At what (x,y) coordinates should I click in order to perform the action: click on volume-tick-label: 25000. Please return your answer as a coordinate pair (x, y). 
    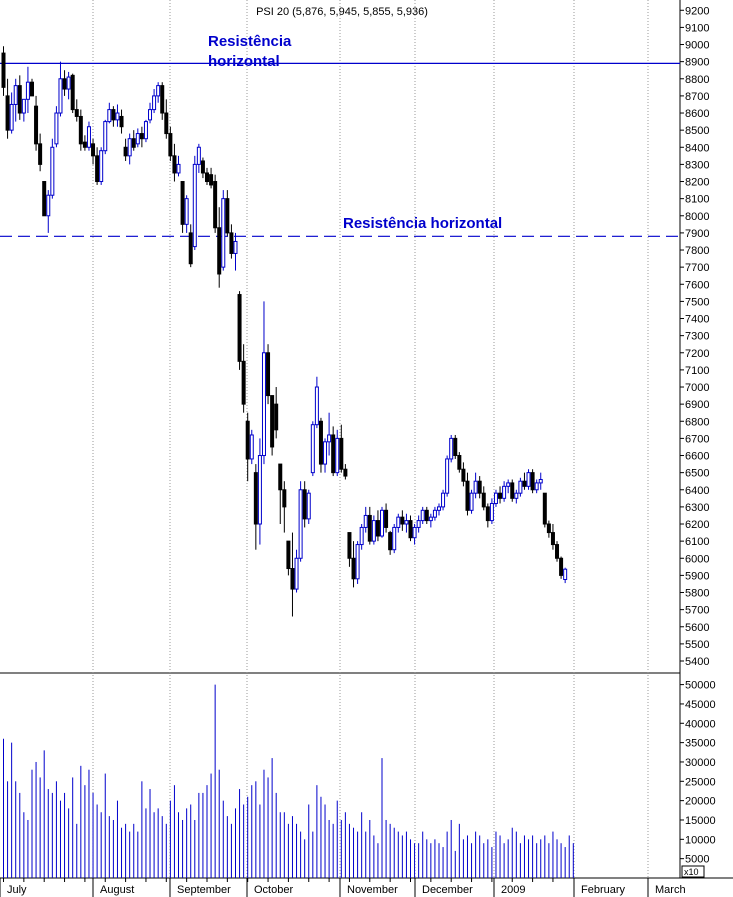
    Looking at the image, I should click on (700, 782).